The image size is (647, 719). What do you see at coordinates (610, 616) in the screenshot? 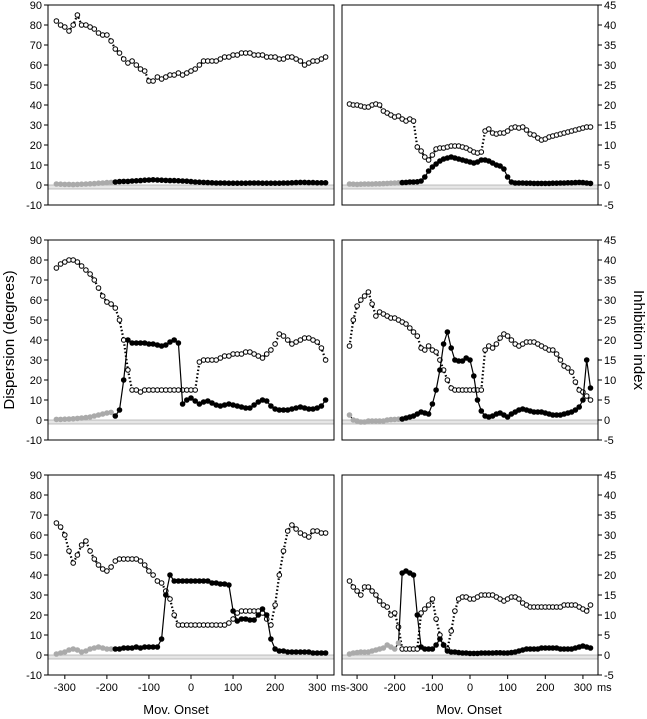
I see `right-tick-label: 10` at bounding box center [610, 616].